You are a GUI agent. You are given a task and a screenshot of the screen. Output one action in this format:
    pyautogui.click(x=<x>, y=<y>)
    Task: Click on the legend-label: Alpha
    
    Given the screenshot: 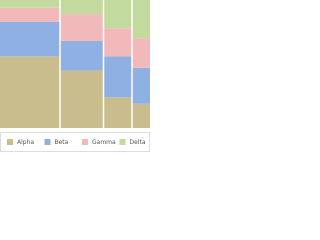 What is the action you would take?
    pyautogui.click(x=25, y=142)
    